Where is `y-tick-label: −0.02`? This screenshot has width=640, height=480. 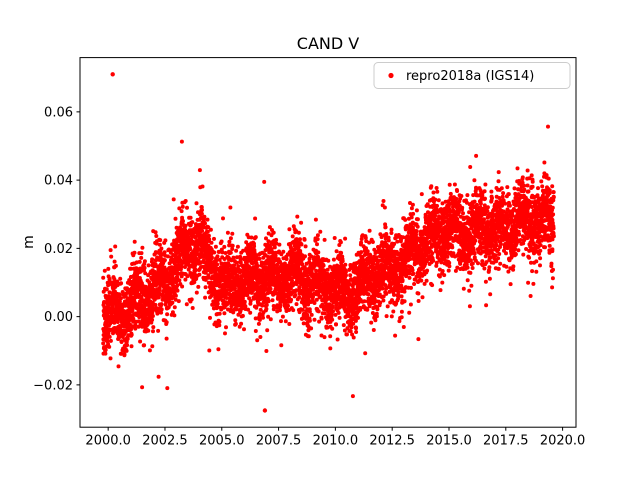
y-tick-label: −0.02 is located at coordinates (53, 385).